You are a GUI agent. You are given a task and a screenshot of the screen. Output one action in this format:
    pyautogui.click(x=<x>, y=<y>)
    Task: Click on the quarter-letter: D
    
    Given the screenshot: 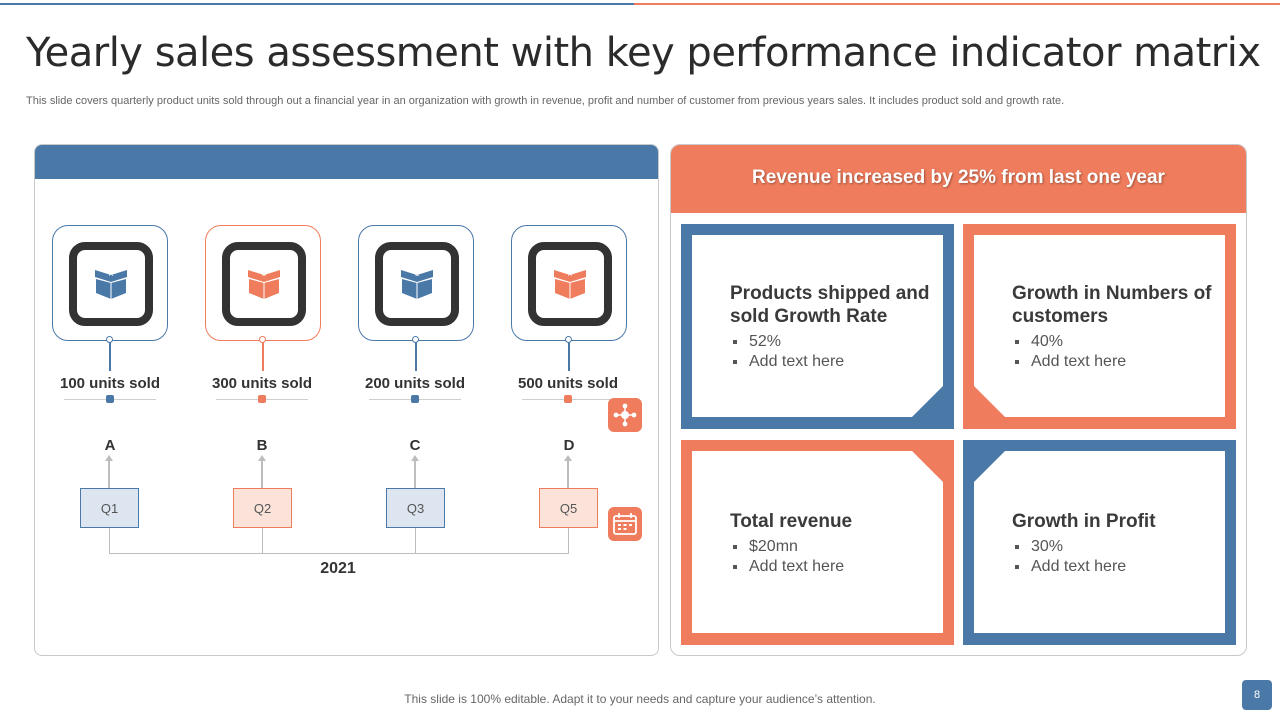 What is the action you would take?
    pyautogui.click(x=569, y=445)
    